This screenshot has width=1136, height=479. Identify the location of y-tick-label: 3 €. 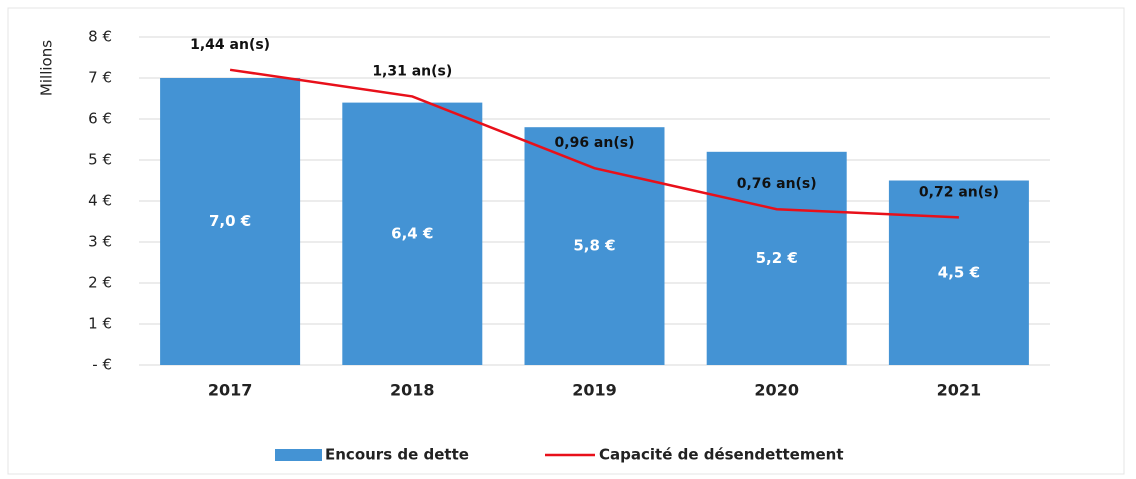
(100, 242).